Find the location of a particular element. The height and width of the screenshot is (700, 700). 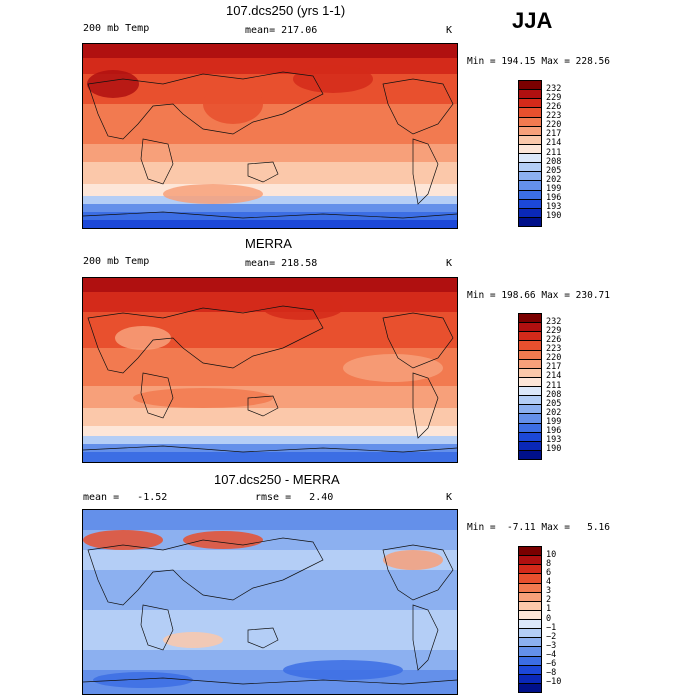

panel-1-colorbar is located at coordinates (530, 153).